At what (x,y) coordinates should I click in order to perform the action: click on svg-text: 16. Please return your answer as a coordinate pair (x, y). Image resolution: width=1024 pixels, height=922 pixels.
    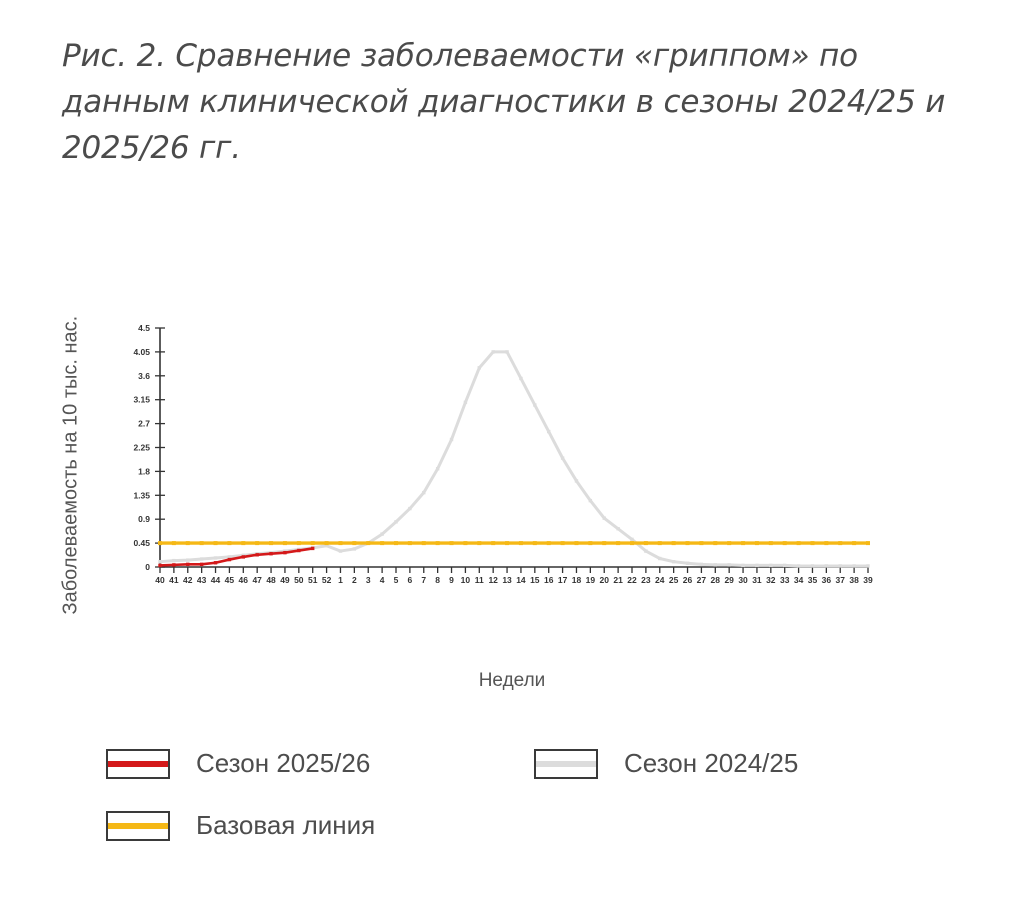
    Looking at the image, I should click on (549, 580).